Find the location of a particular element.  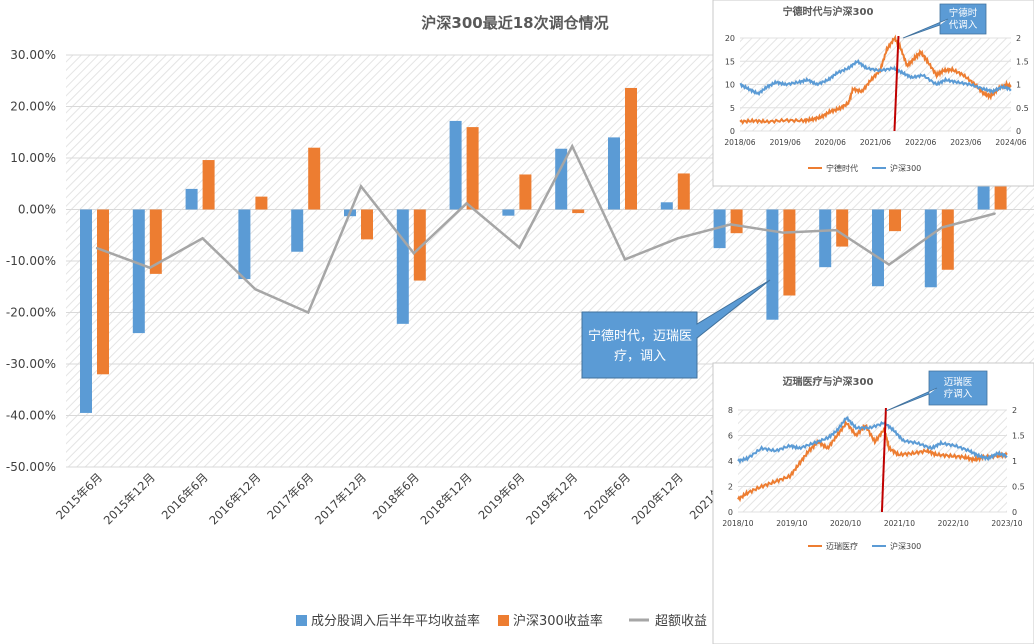

inset-callout-line-2: 疗调入 is located at coordinates (958, 394).